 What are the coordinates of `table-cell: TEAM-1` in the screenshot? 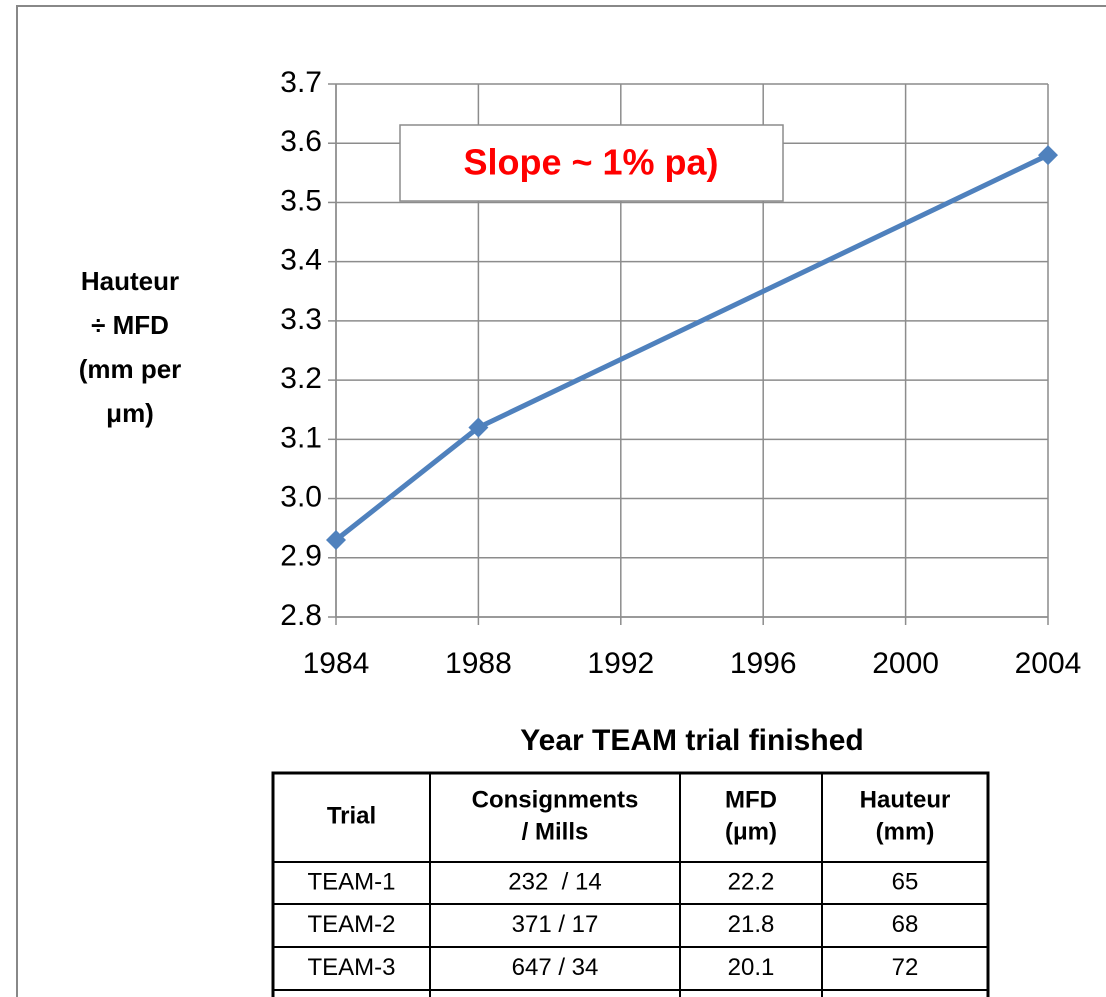 It's located at (351, 881).